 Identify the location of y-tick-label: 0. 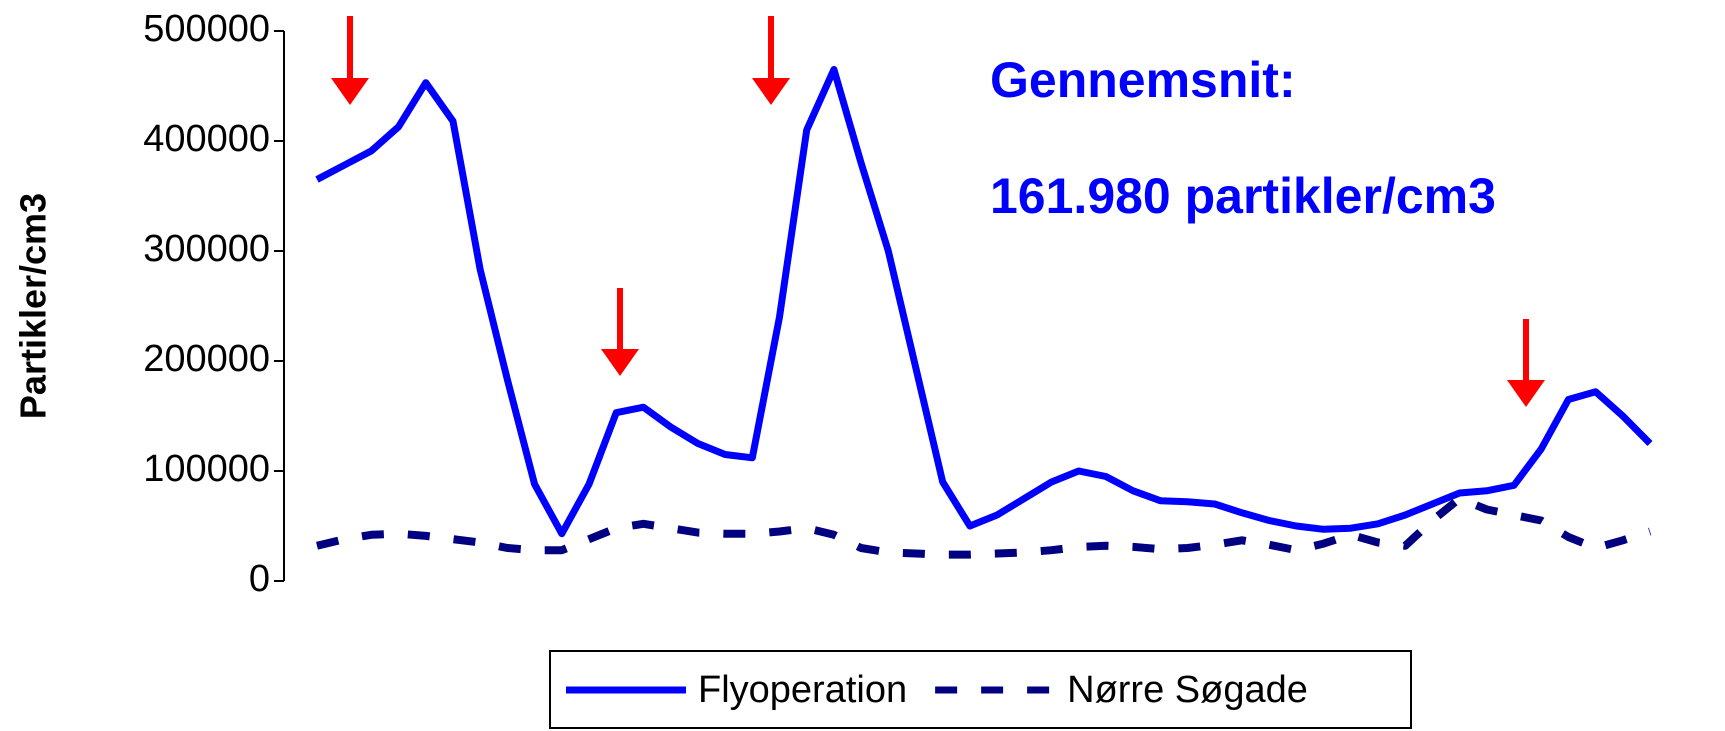
(259, 579).